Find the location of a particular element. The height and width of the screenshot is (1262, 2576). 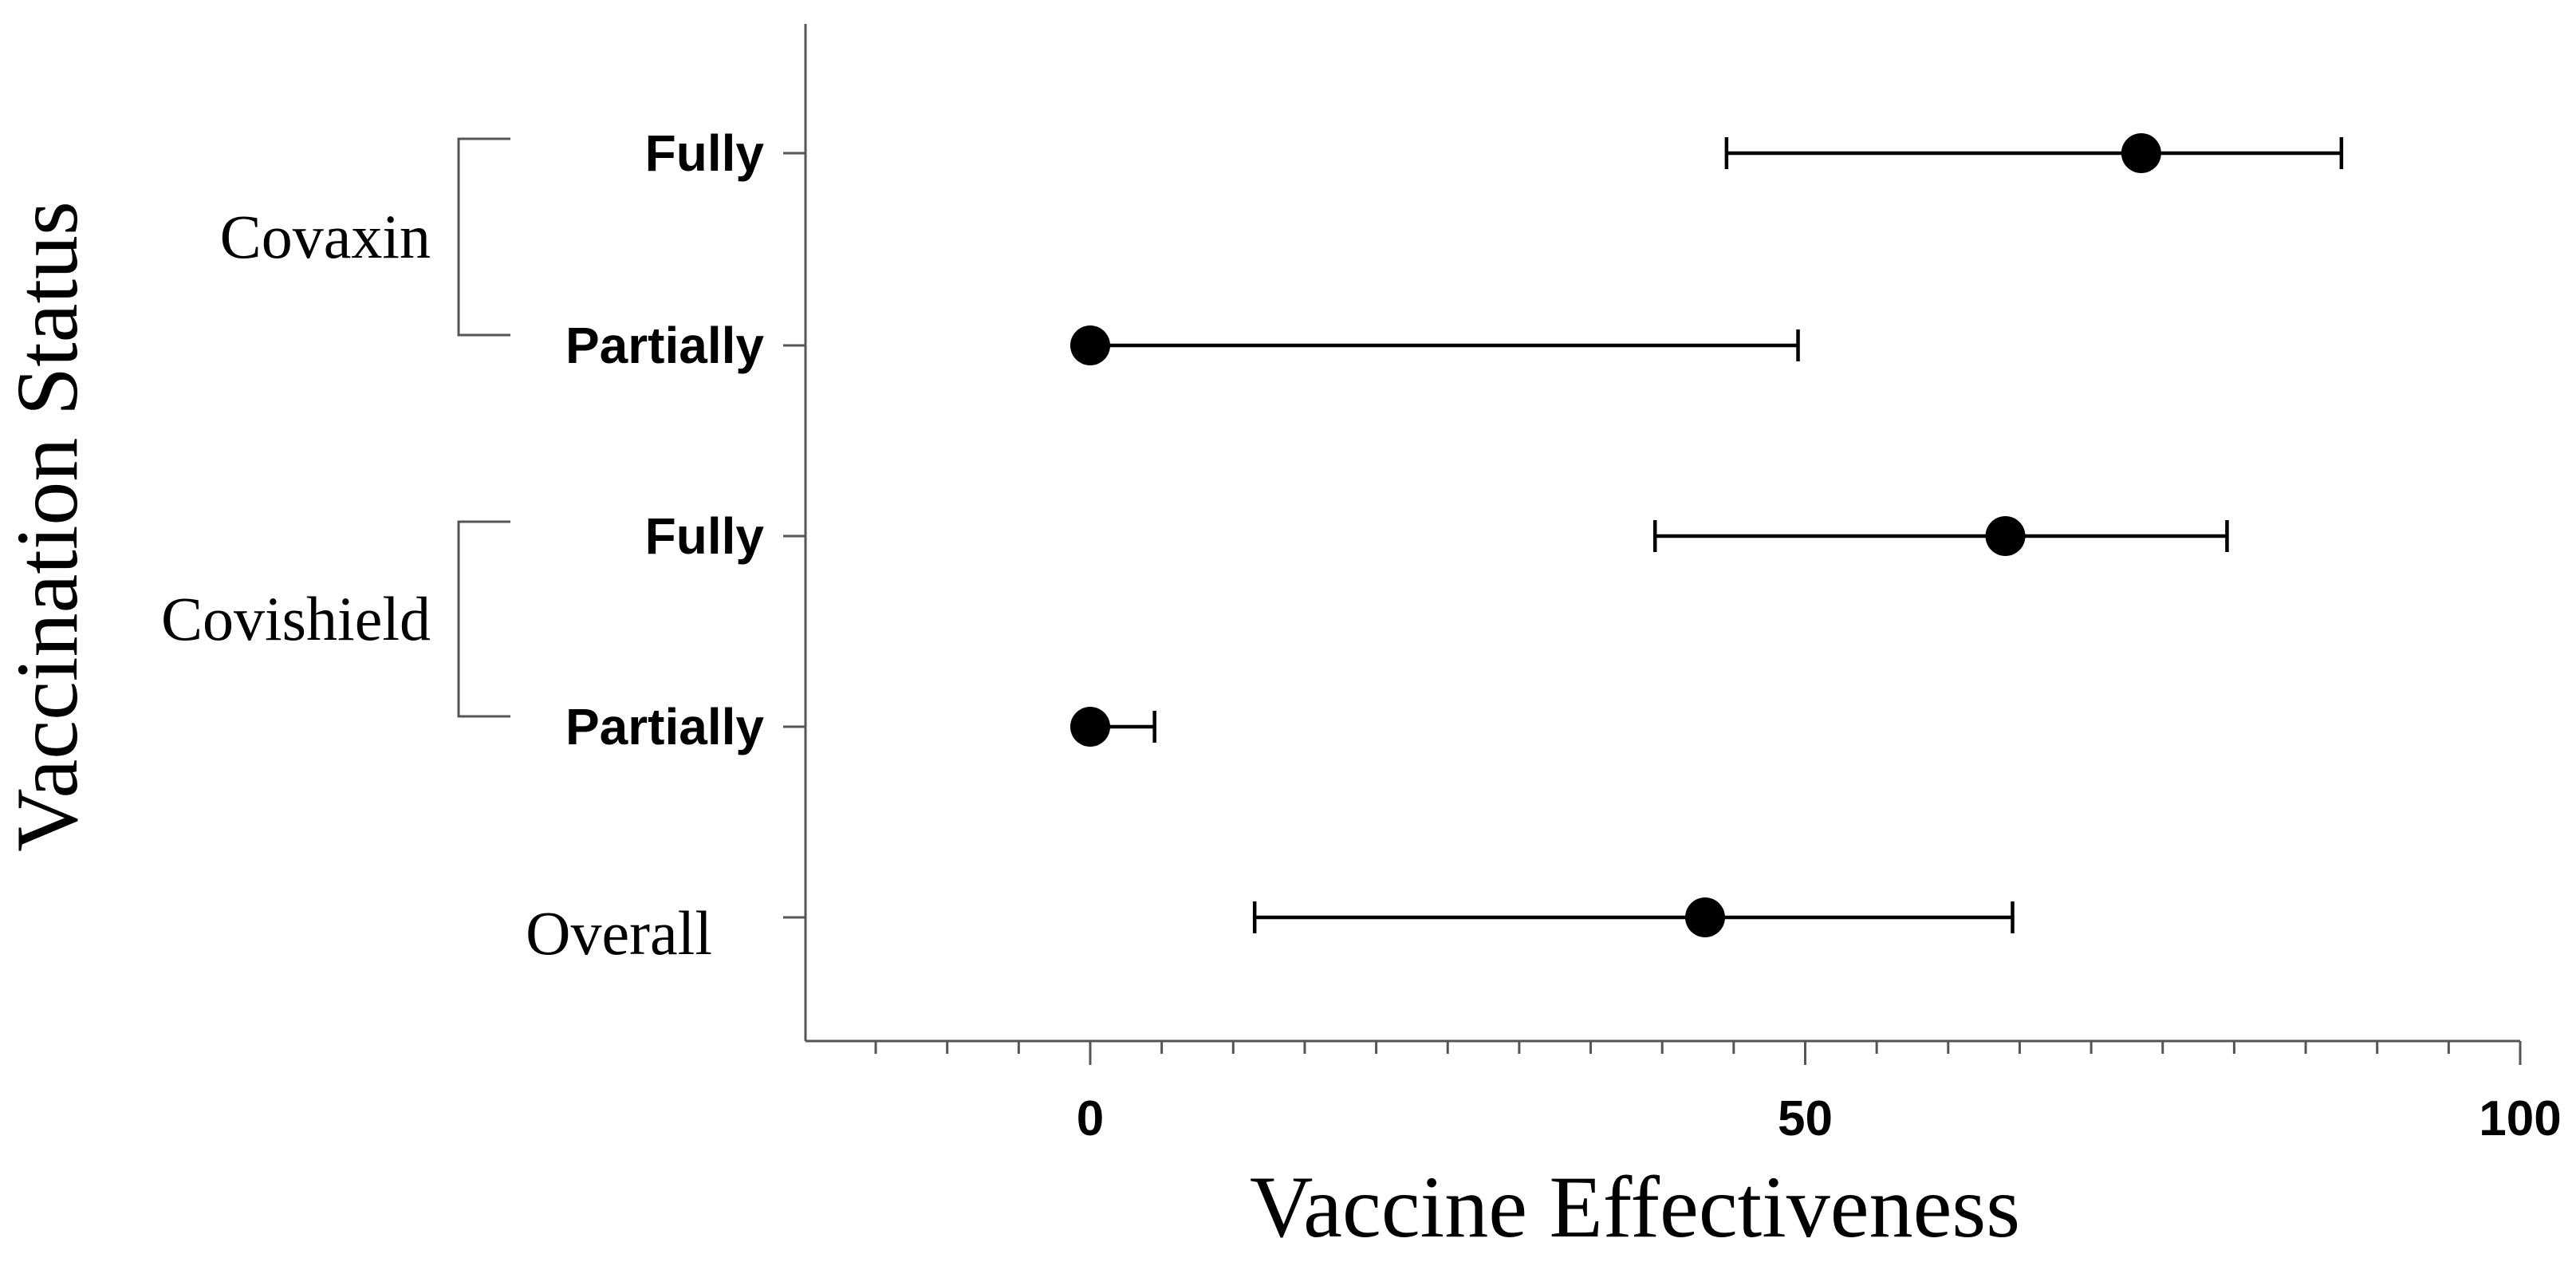

x-tick-label: 0 is located at coordinates (1090, 1118).